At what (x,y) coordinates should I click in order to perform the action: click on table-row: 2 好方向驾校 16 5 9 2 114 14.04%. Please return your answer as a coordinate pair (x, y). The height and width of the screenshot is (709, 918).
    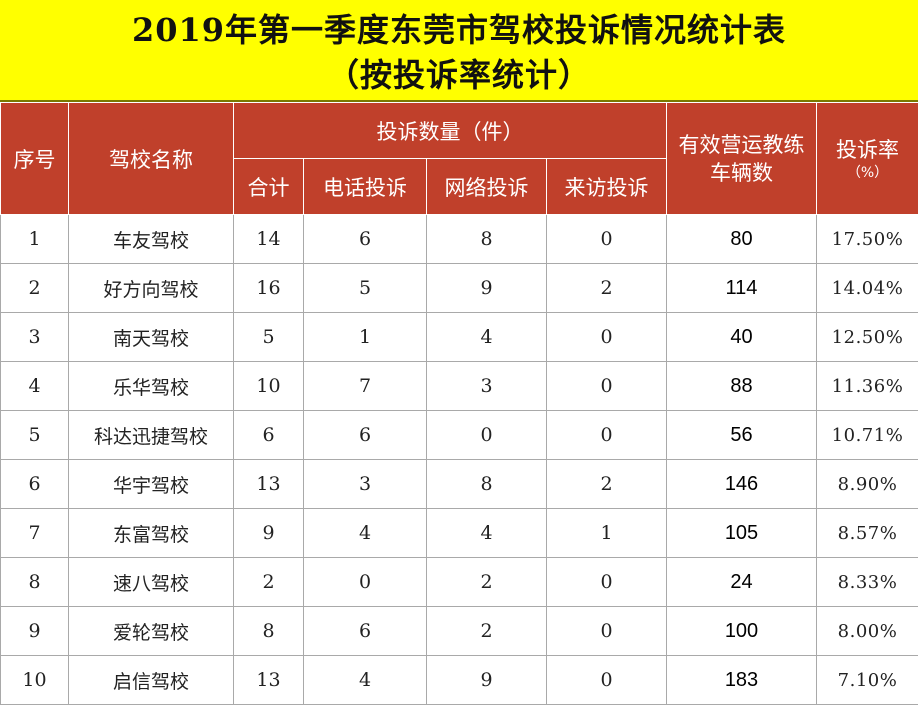
    Looking at the image, I should click on (459, 288).